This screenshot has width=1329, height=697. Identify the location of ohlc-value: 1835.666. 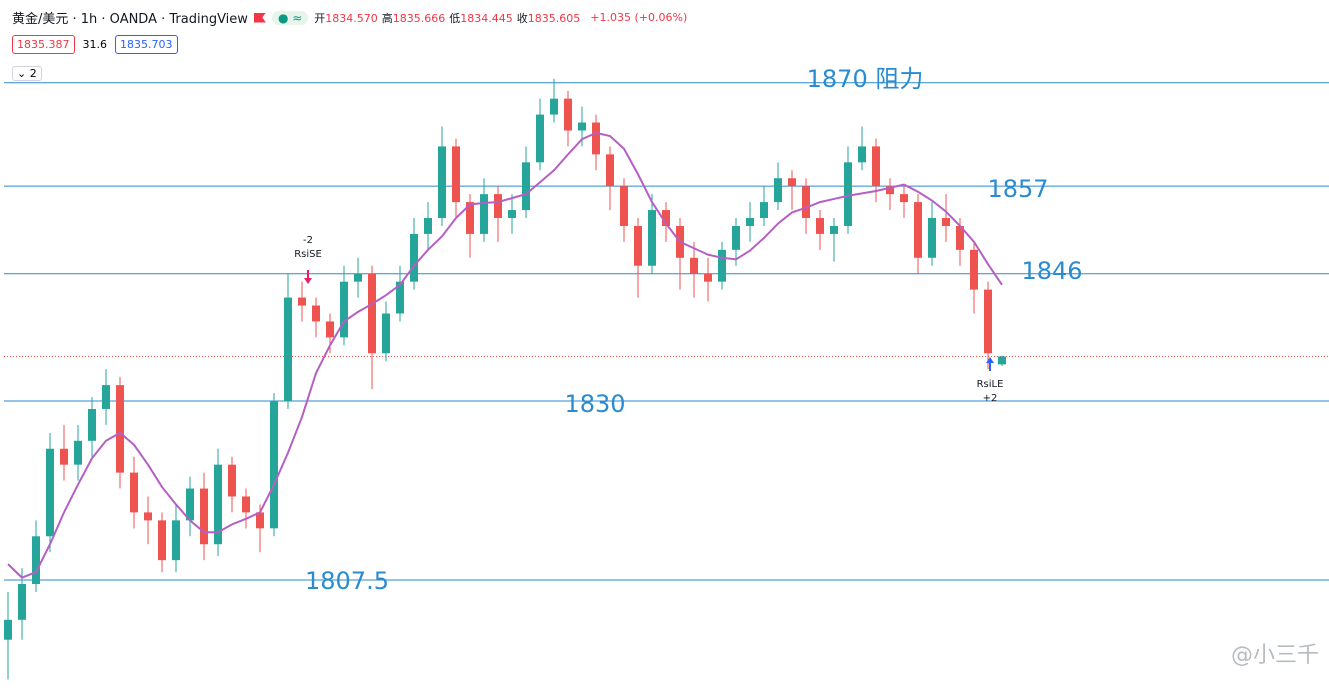
(419, 18).